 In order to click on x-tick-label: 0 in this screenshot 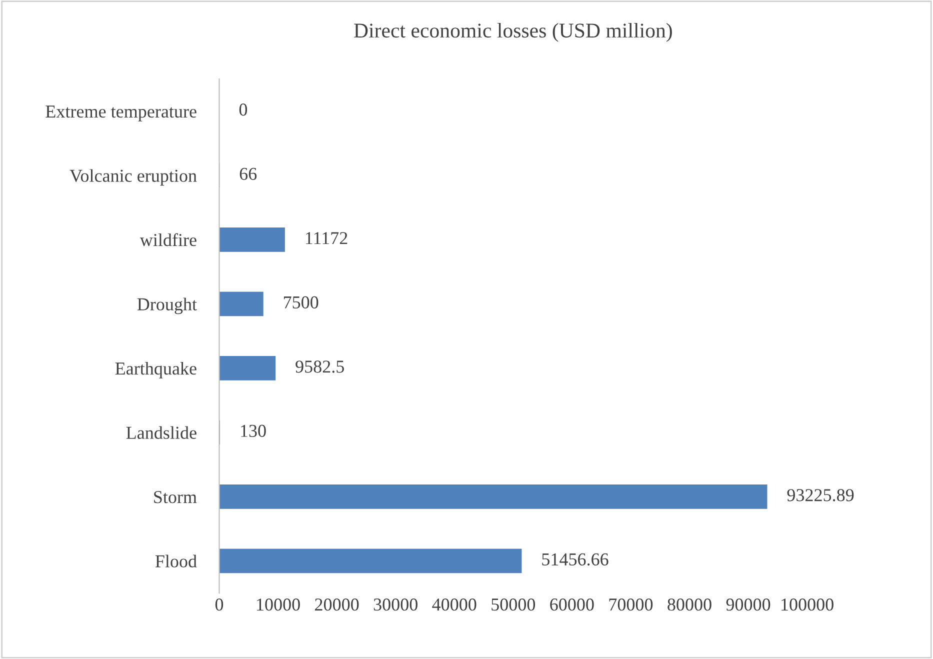, I will do `click(219, 604)`.